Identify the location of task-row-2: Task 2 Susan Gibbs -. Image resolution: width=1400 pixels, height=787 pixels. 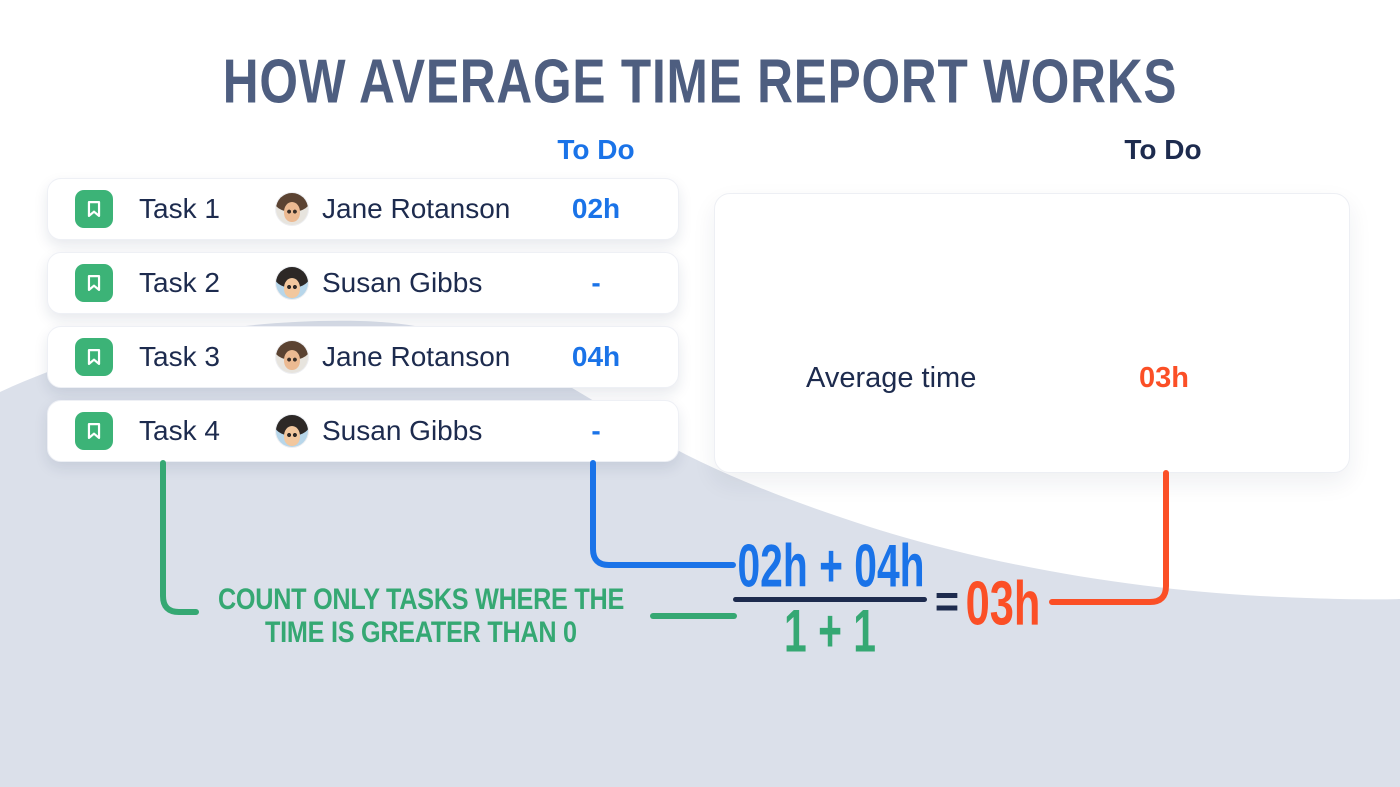
(363, 283).